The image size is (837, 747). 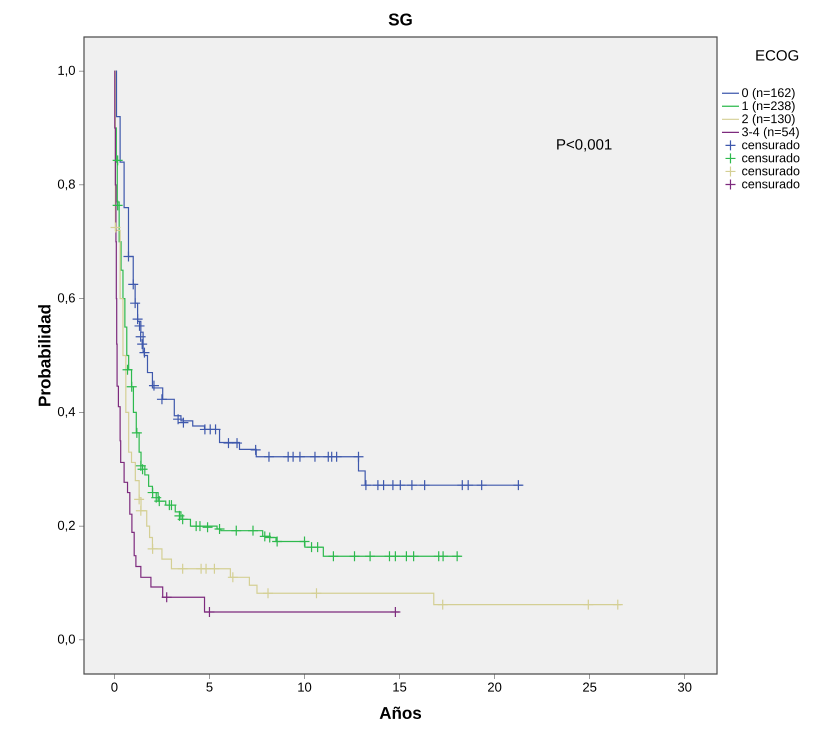 What do you see at coordinates (399, 687) in the screenshot?
I see `x-tick-label: 15` at bounding box center [399, 687].